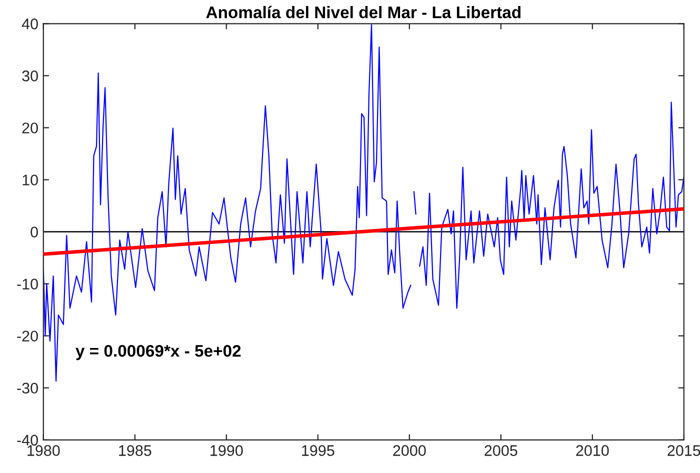 The image size is (700, 473). Describe the element at coordinates (30, 128) in the screenshot. I see `y-tick-label: 20` at that location.